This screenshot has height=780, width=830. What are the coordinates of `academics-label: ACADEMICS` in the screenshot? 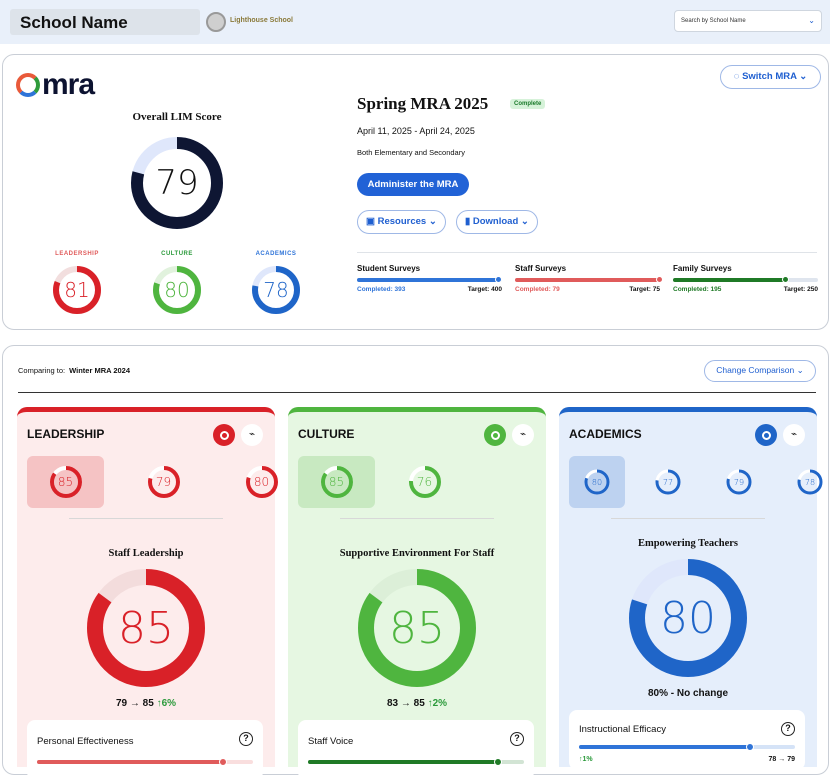 It's located at (276, 254).